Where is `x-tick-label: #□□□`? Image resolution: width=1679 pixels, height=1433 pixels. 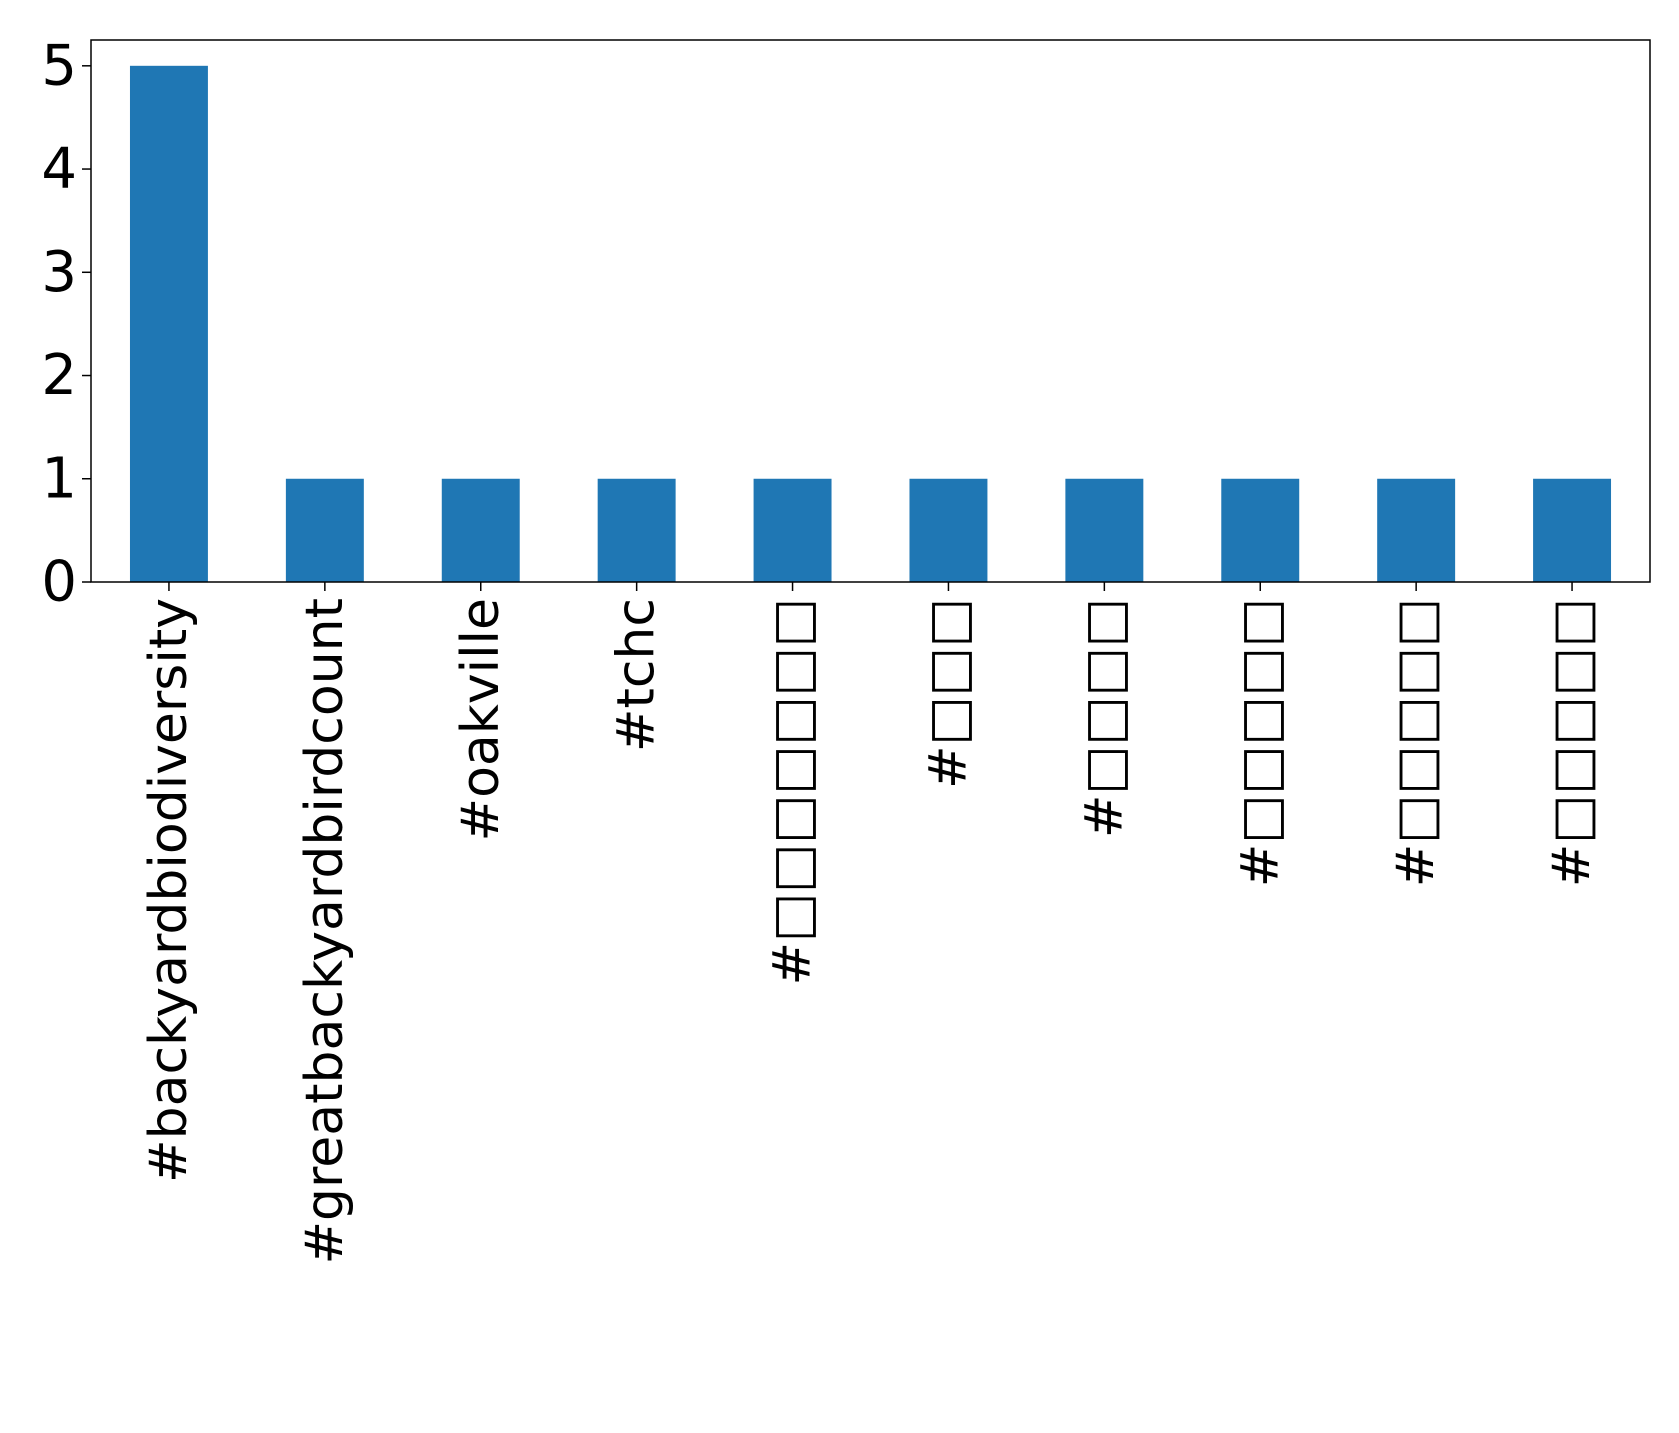 x-tick-label: #□□□ is located at coordinates (948, 693).